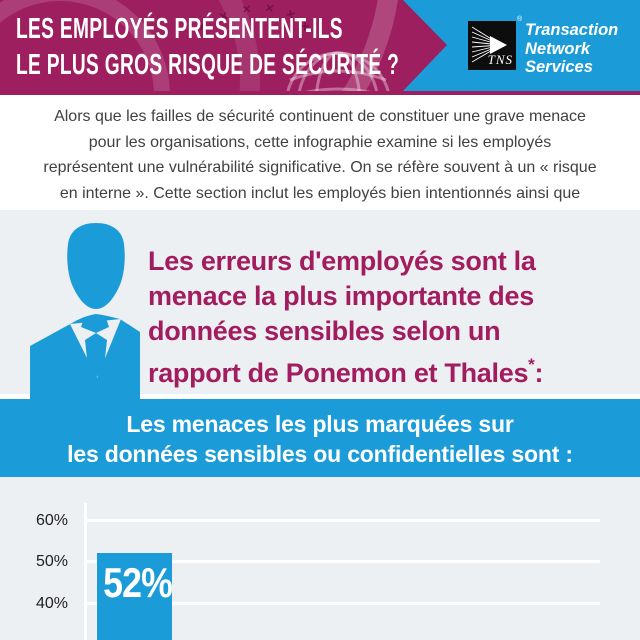  I want to click on globe-icon, so click(338, 71).